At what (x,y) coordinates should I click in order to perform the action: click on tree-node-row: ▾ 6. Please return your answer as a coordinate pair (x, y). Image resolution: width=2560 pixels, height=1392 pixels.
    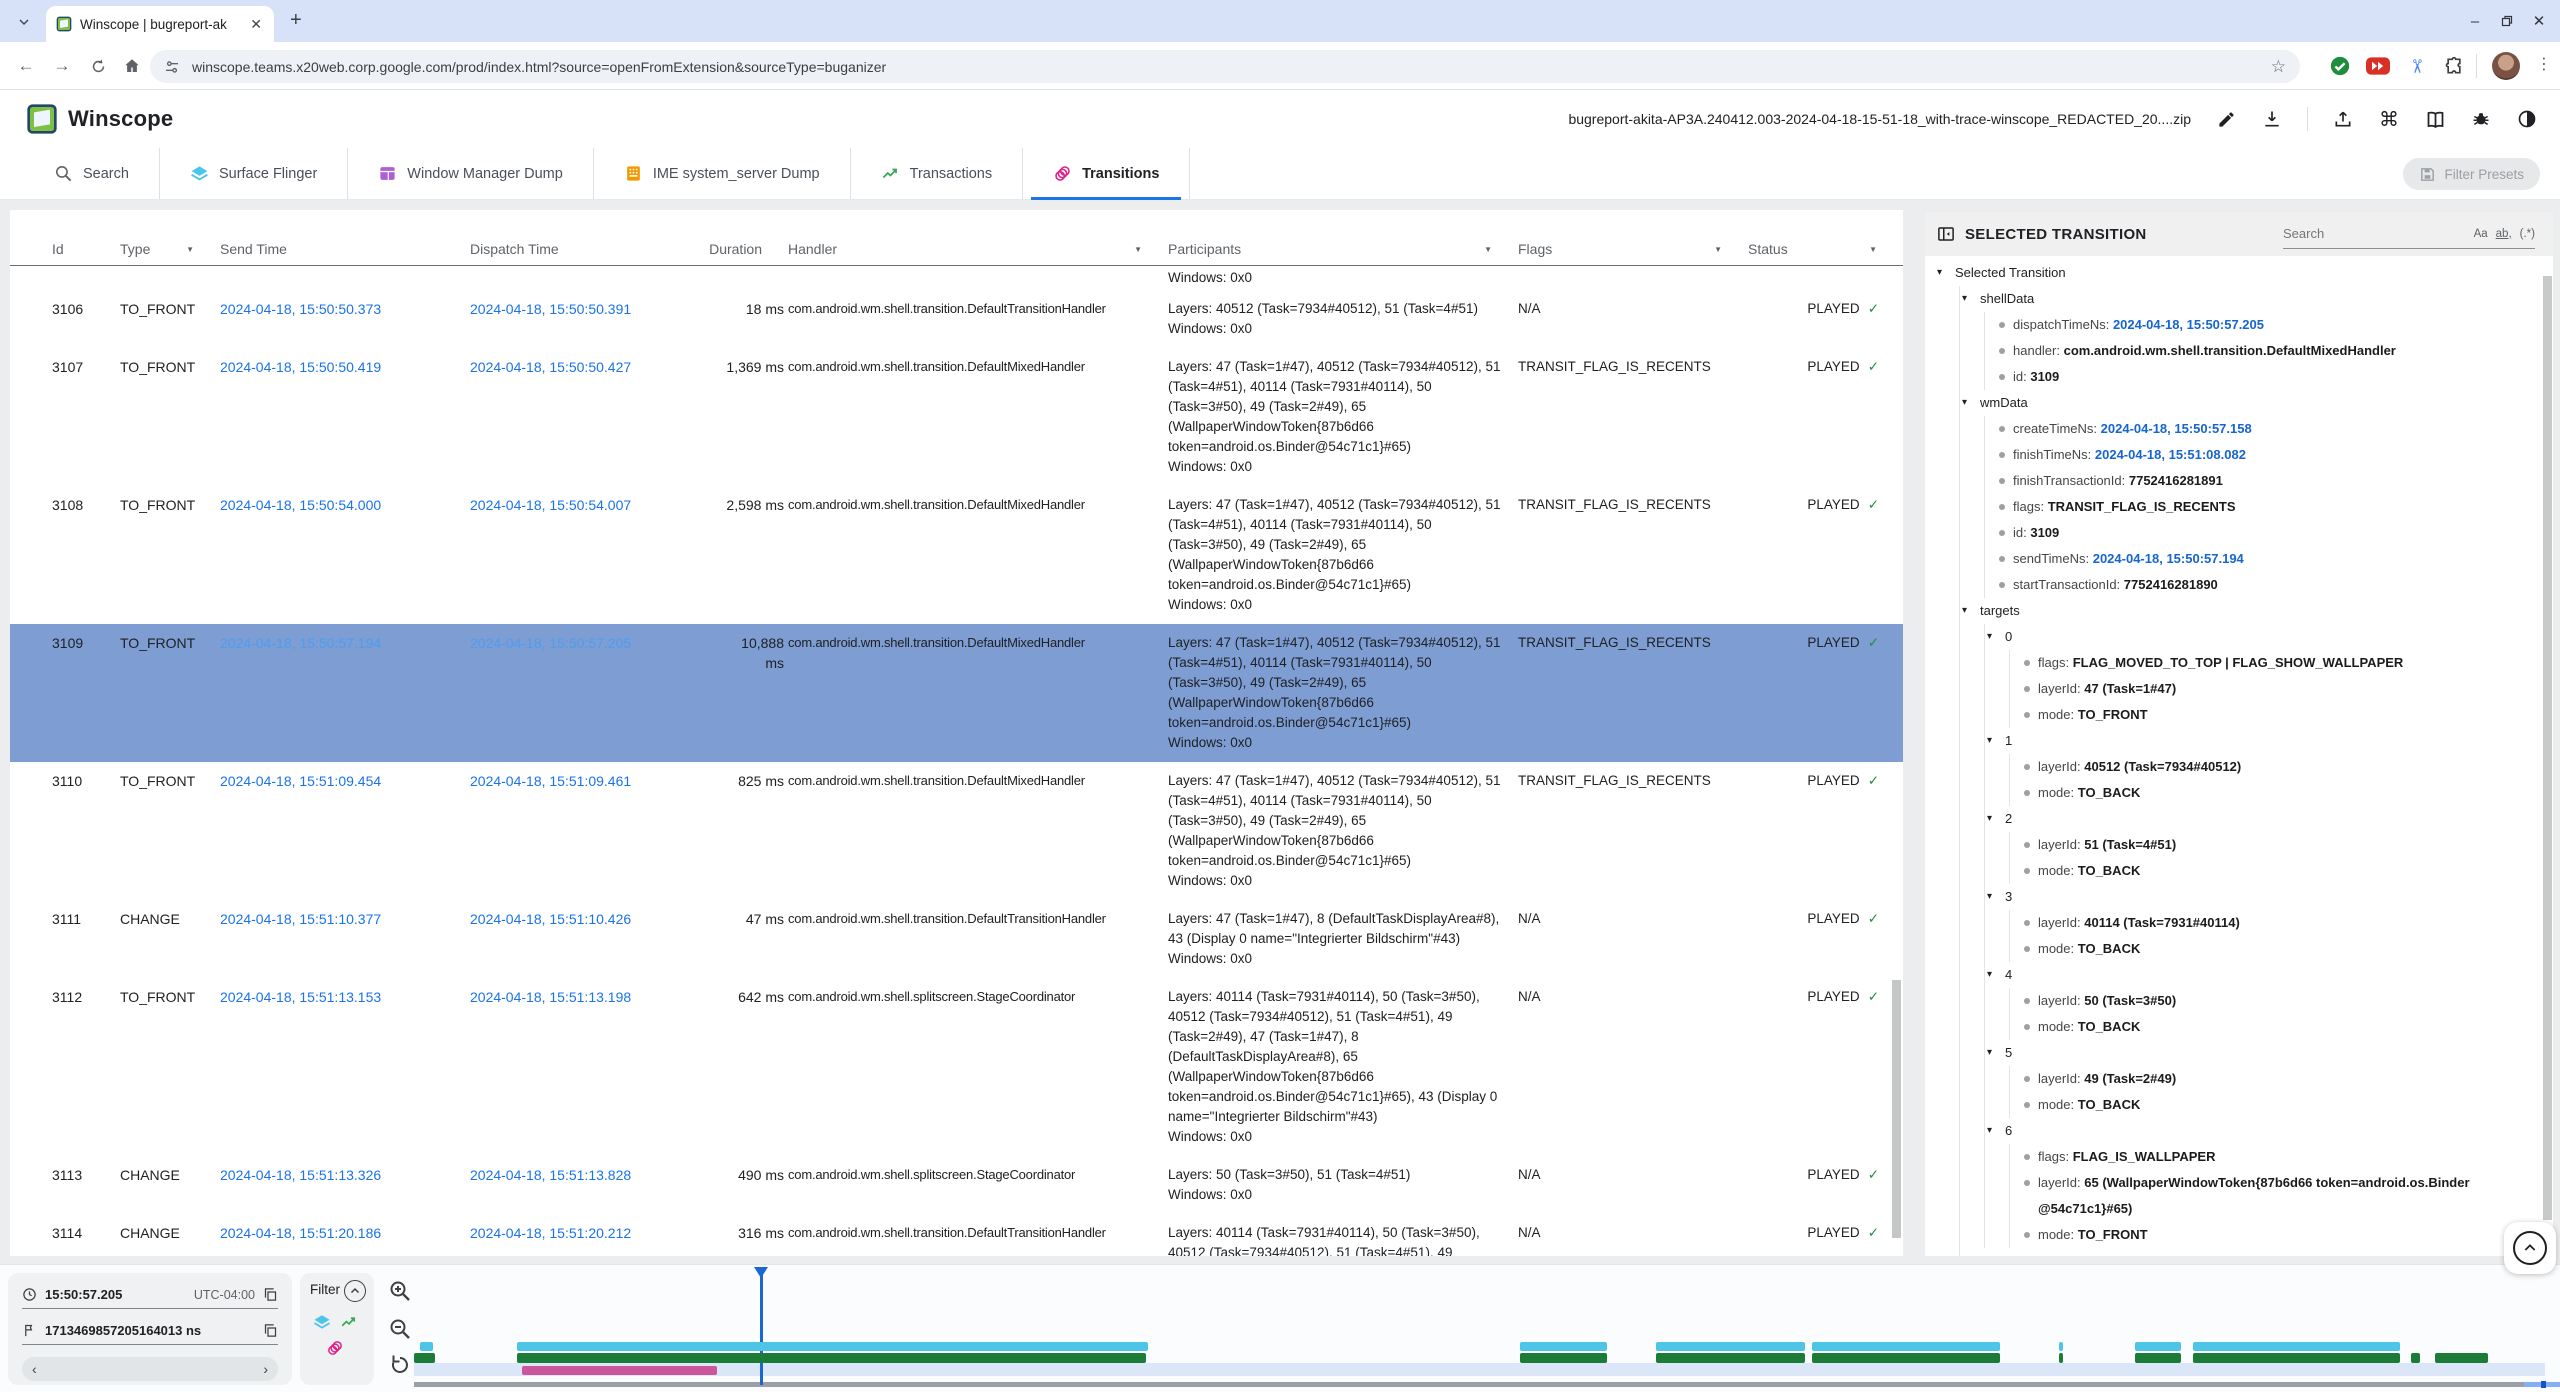
    Looking at the image, I should click on (2269, 1131).